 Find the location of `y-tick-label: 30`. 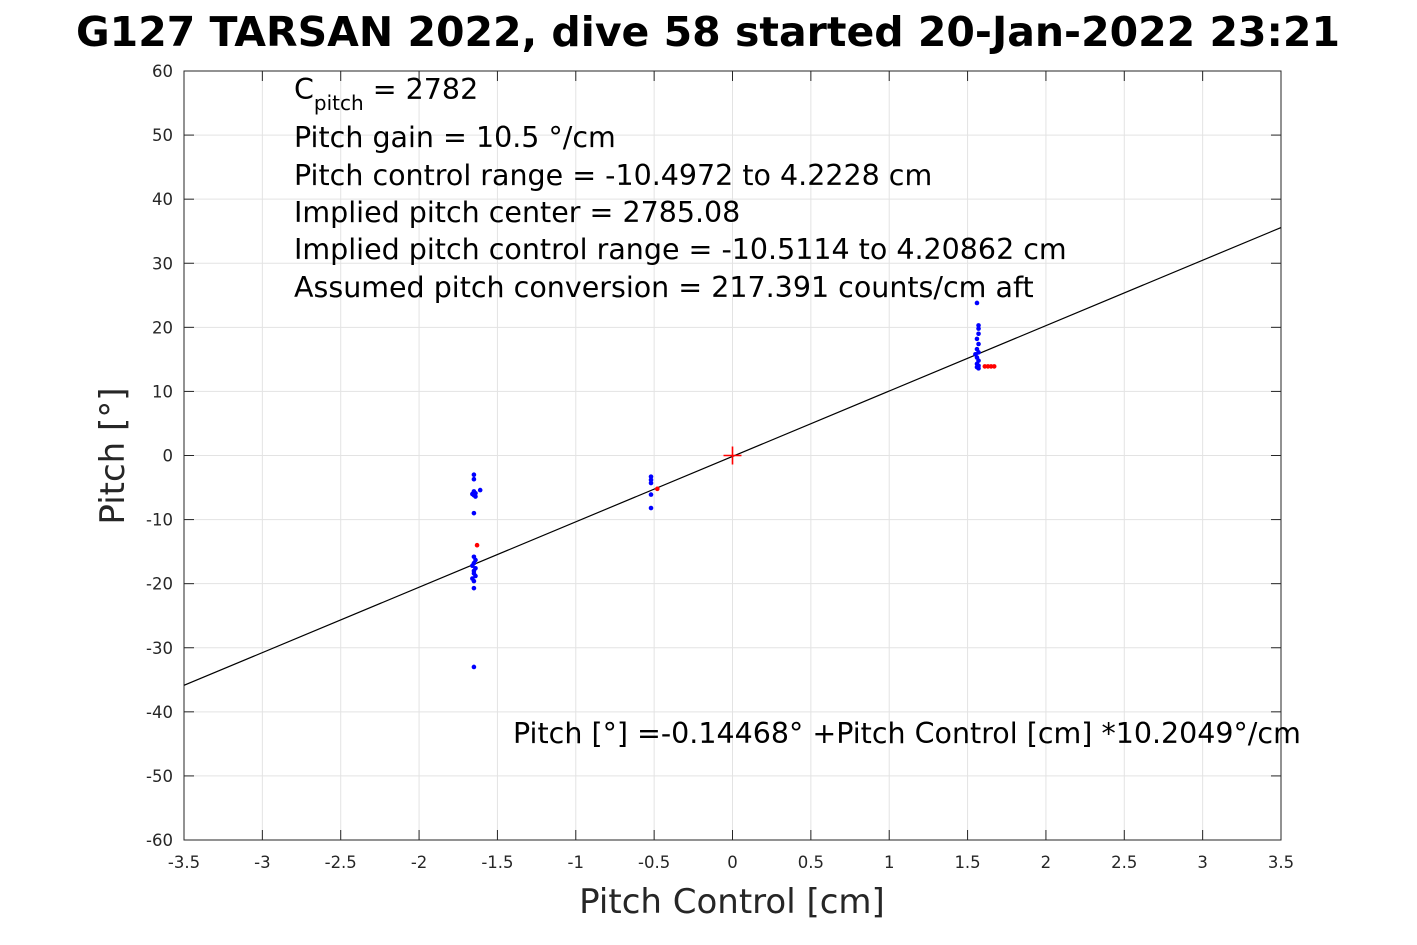

y-tick-label: 30 is located at coordinates (162, 263).